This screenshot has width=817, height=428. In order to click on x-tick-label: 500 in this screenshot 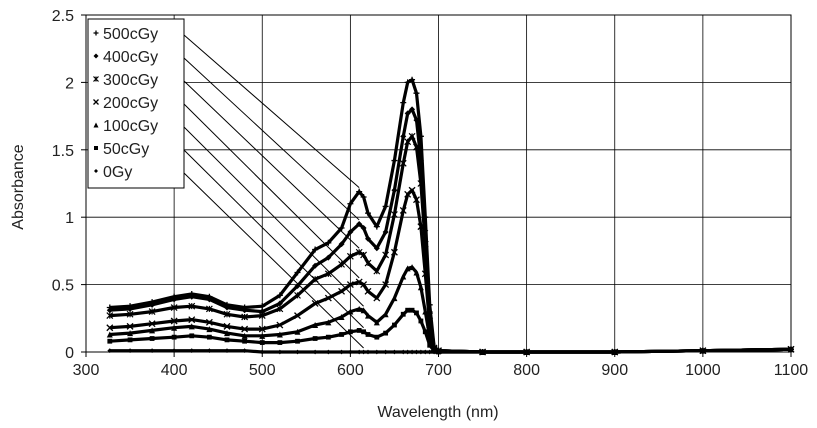, I will do `click(262, 370)`.